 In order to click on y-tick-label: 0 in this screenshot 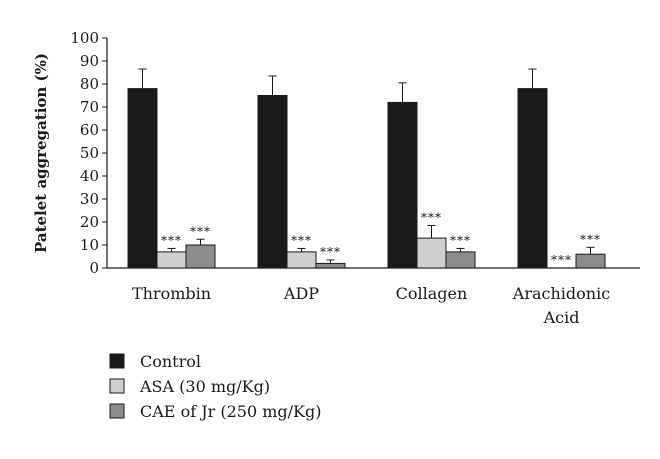, I will do `click(94, 268)`.